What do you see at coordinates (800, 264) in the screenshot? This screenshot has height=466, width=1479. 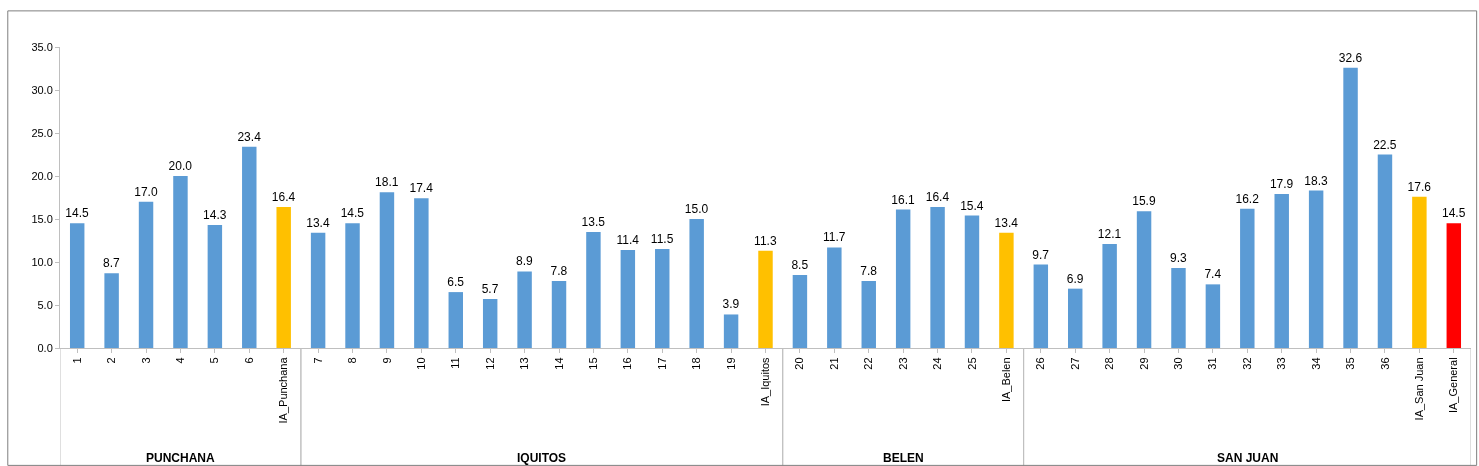 I see `data-label: 8.5` at bounding box center [800, 264].